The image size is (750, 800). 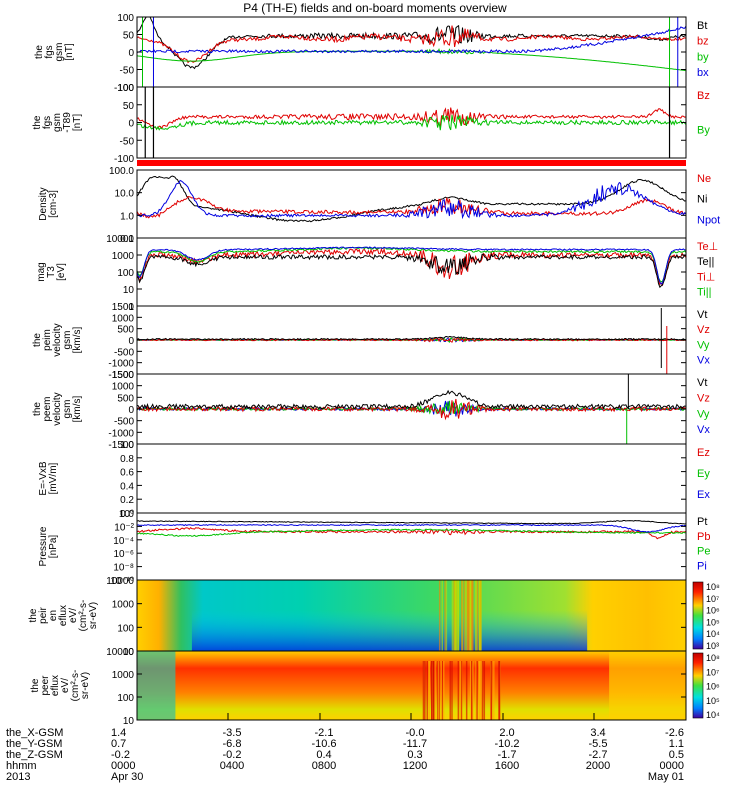 I want to click on x-axis-value: -1.7, so click(x=507, y=755).